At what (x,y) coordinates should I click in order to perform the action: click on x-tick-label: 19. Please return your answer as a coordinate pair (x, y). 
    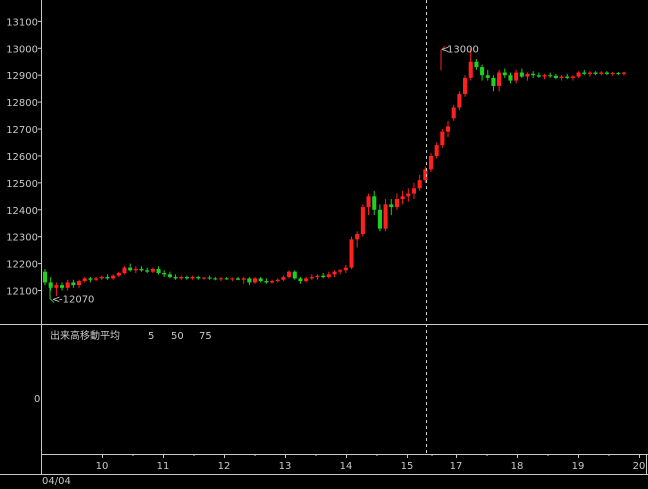
    Looking at the image, I should click on (578, 466).